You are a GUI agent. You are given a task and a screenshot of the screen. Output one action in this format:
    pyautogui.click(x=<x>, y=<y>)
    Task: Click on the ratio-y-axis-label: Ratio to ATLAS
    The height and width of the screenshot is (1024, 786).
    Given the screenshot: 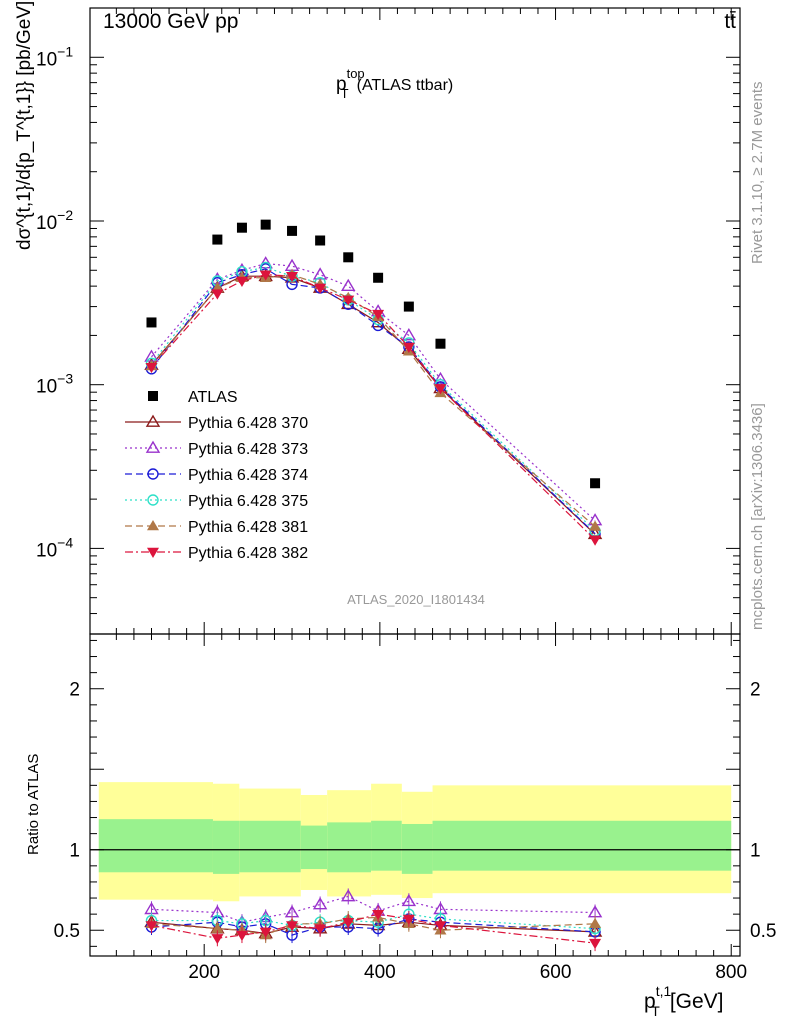 What is the action you would take?
    pyautogui.click(x=33, y=804)
    